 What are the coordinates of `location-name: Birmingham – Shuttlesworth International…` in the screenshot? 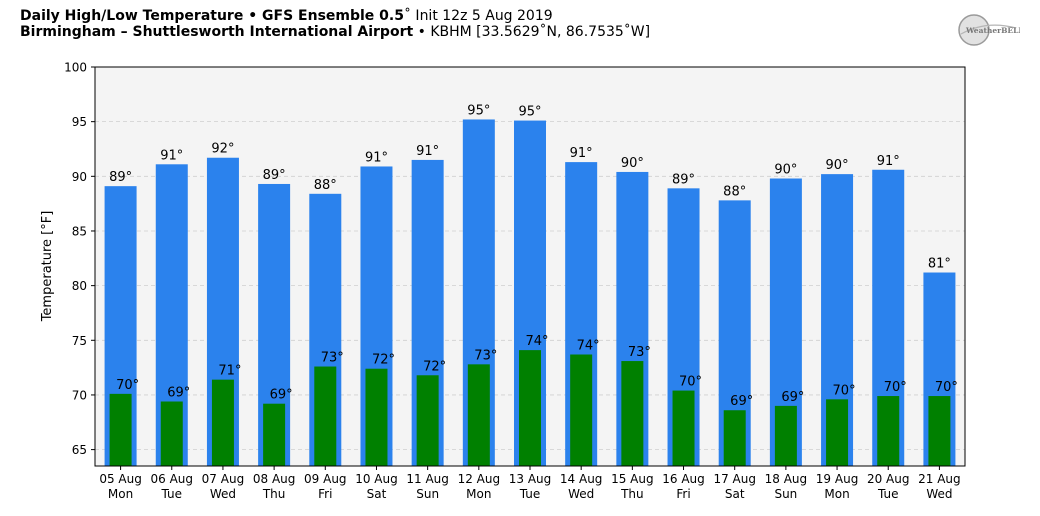 It's located at (217, 32).